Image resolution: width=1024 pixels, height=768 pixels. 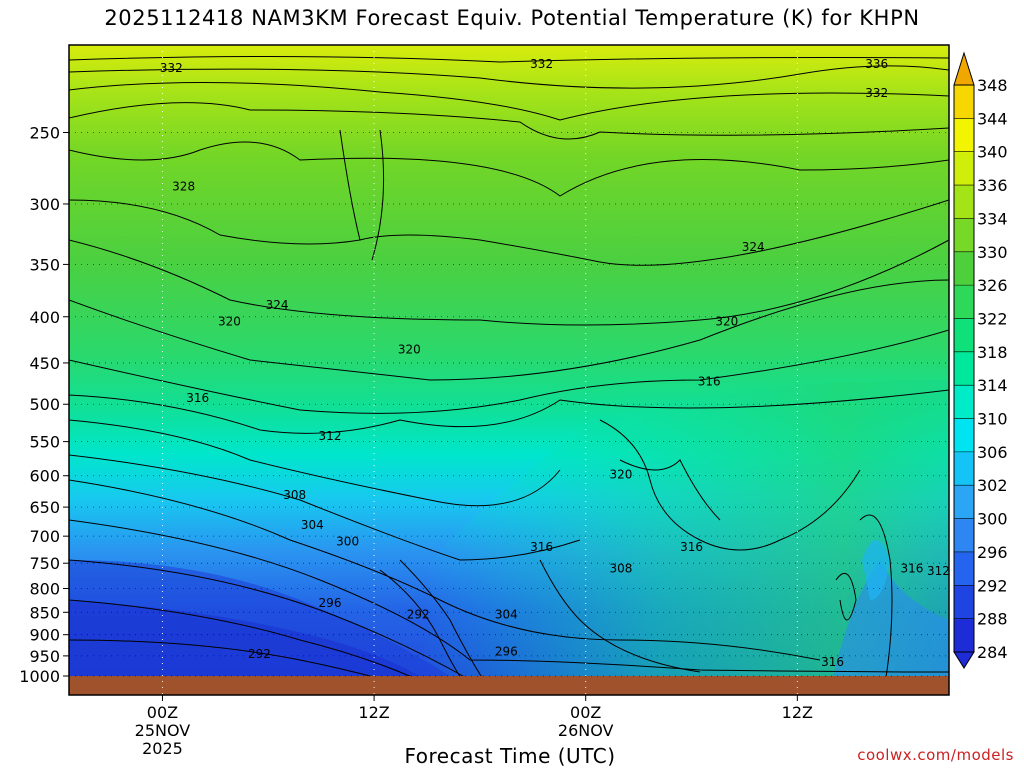 I want to click on y-tick-label: 500, so click(x=44, y=404).